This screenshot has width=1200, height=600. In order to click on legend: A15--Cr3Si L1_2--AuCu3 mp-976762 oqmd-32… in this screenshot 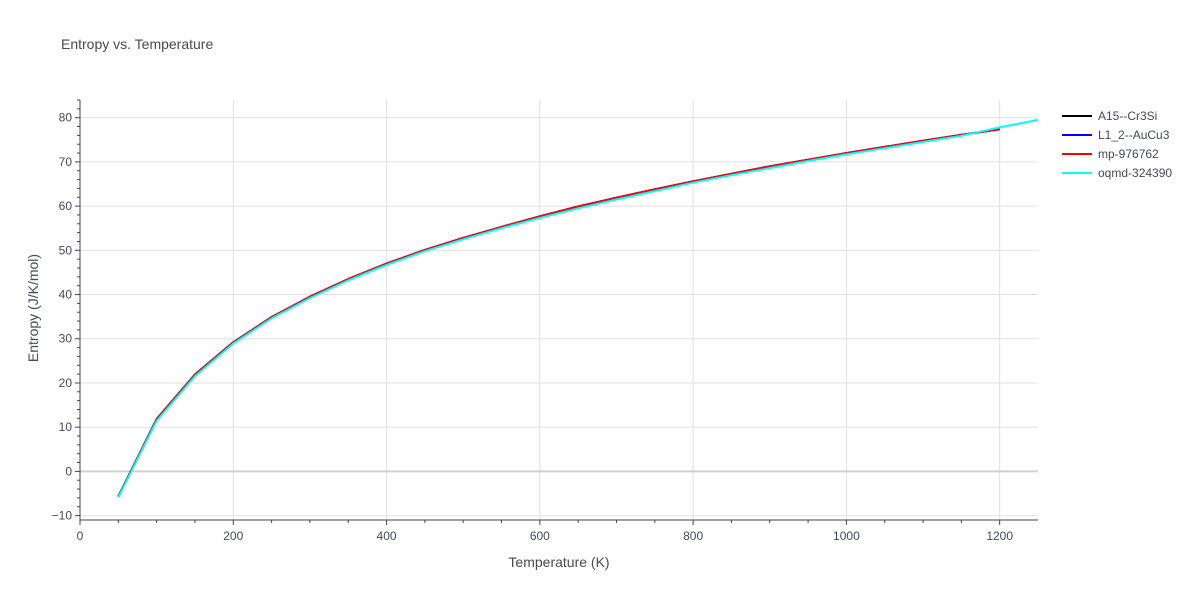, I will do `click(1117, 144)`.